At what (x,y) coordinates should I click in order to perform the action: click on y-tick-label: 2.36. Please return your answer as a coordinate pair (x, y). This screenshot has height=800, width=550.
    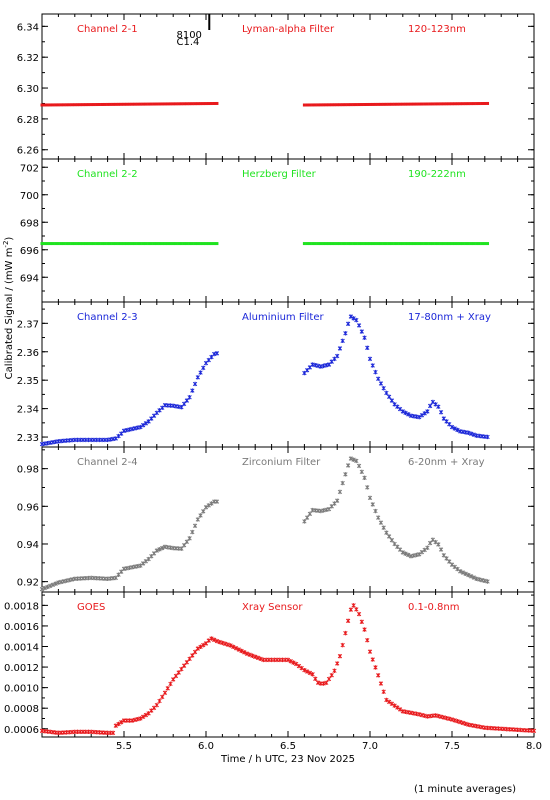
    Looking at the image, I should click on (28, 353).